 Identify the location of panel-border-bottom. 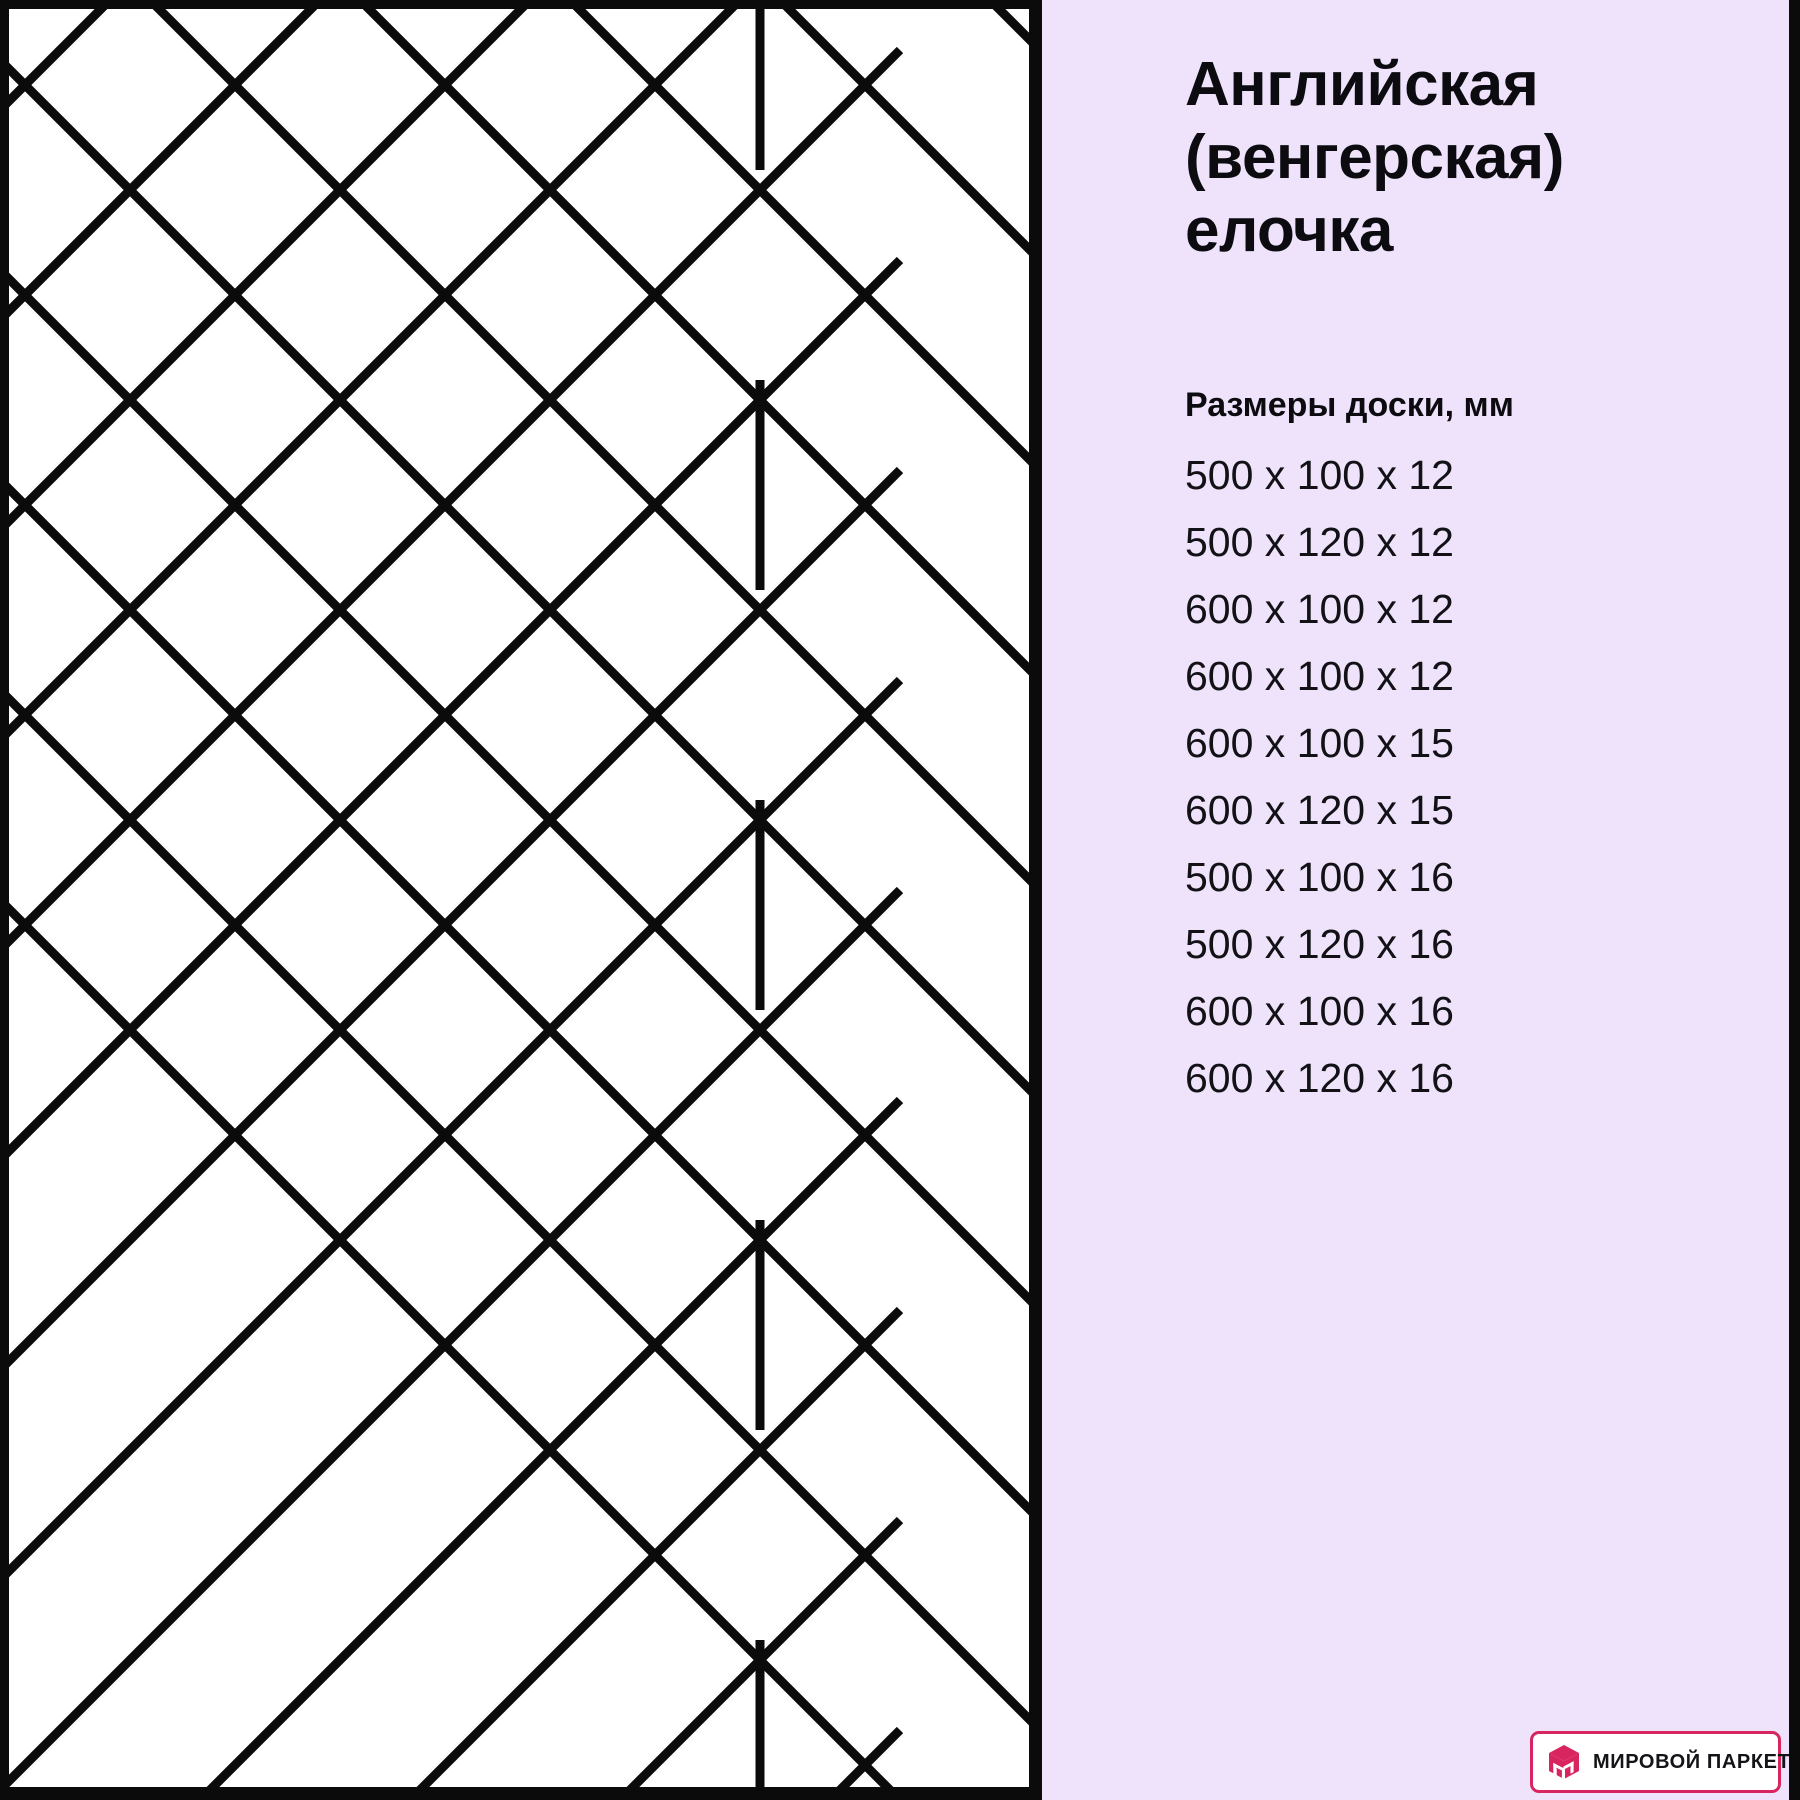
(521, 1793).